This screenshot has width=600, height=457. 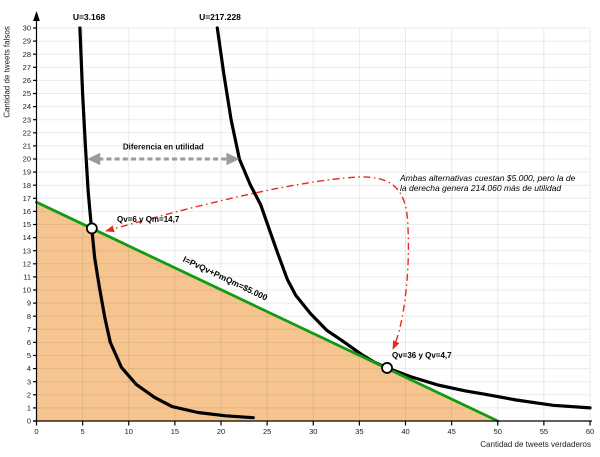 What do you see at coordinates (27, 263) in the screenshot?
I see `y-tick-label: 12` at bounding box center [27, 263].